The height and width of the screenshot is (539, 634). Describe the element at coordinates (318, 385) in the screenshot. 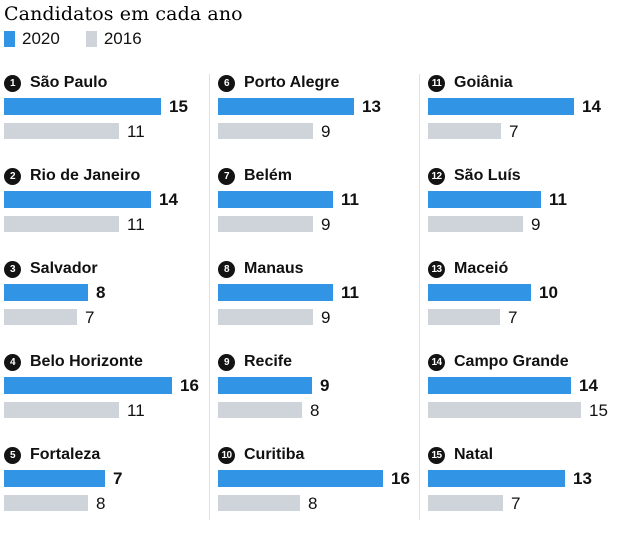

I see `bar-row-2020: 9` at that location.